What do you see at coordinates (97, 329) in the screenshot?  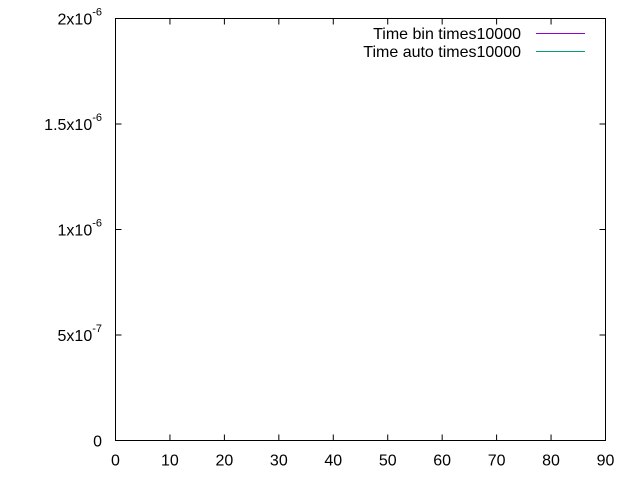 I see `y-tick-exponent: -7` at bounding box center [97, 329].